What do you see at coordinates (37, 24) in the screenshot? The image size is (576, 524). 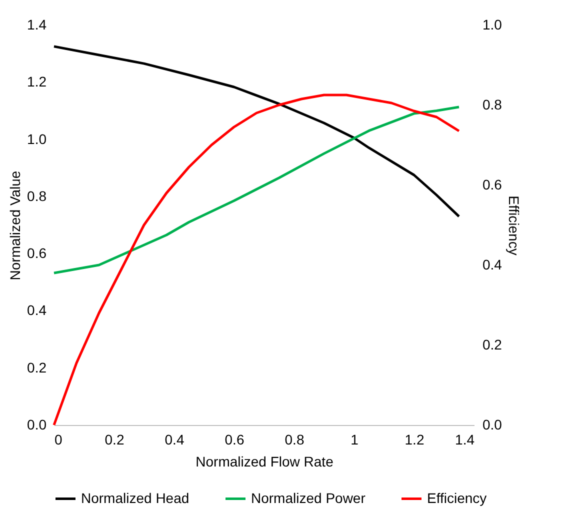 I see `y-tick-label: 1.4` at bounding box center [37, 24].